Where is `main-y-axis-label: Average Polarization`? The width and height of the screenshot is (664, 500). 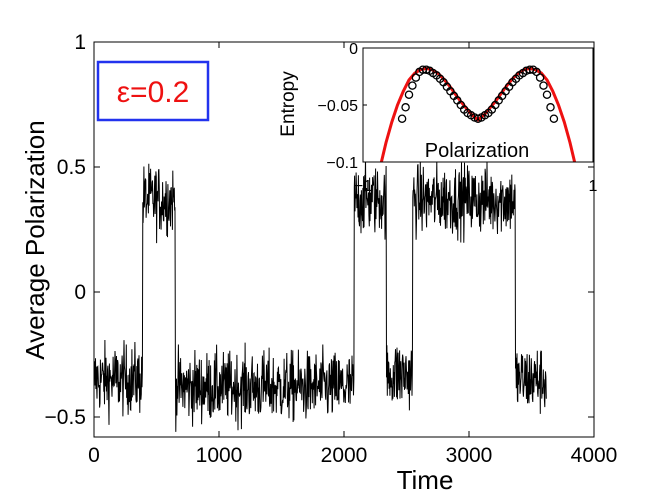
main-y-axis-label: Average Polarization is located at coordinates (35, 239).